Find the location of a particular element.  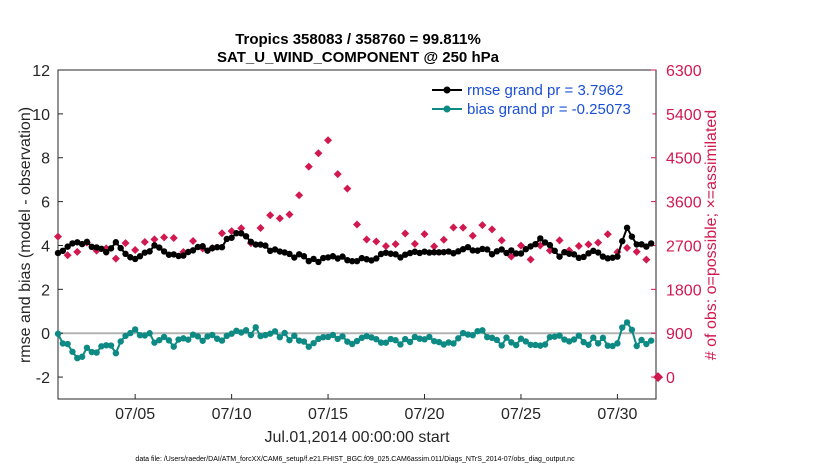

legend-box is located at coordinates (539, 101).